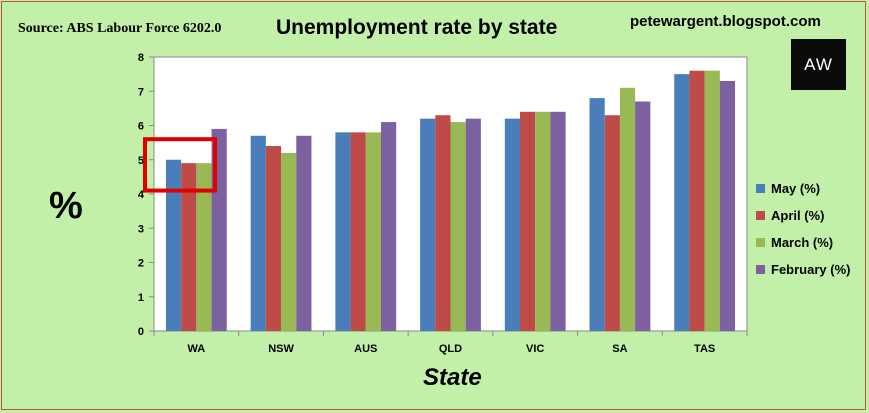 Image resolution: width=869 pixels, height=413 pixels. Describe the element at coordinates (443, 223) in the screenshot. I see `bar-qld-april` at that location.